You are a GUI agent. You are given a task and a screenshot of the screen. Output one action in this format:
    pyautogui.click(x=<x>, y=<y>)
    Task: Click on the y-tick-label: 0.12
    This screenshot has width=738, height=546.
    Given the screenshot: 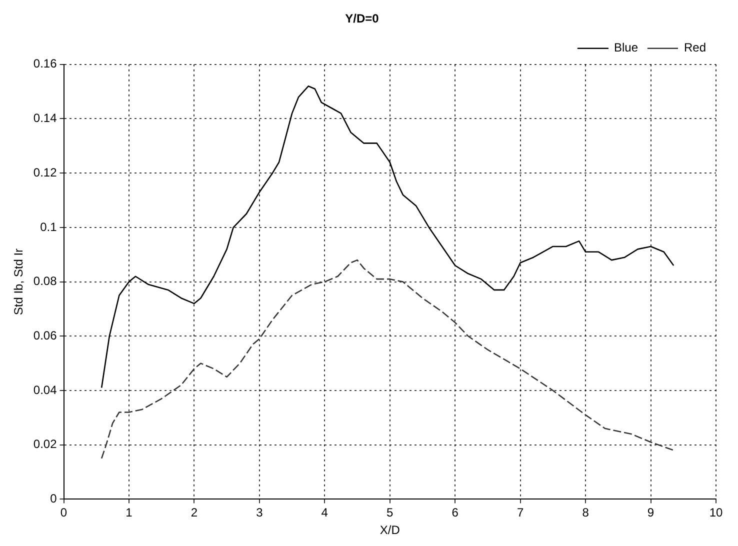 What is the action you would take?
    pyautogui.click(x=45, y=172)
    